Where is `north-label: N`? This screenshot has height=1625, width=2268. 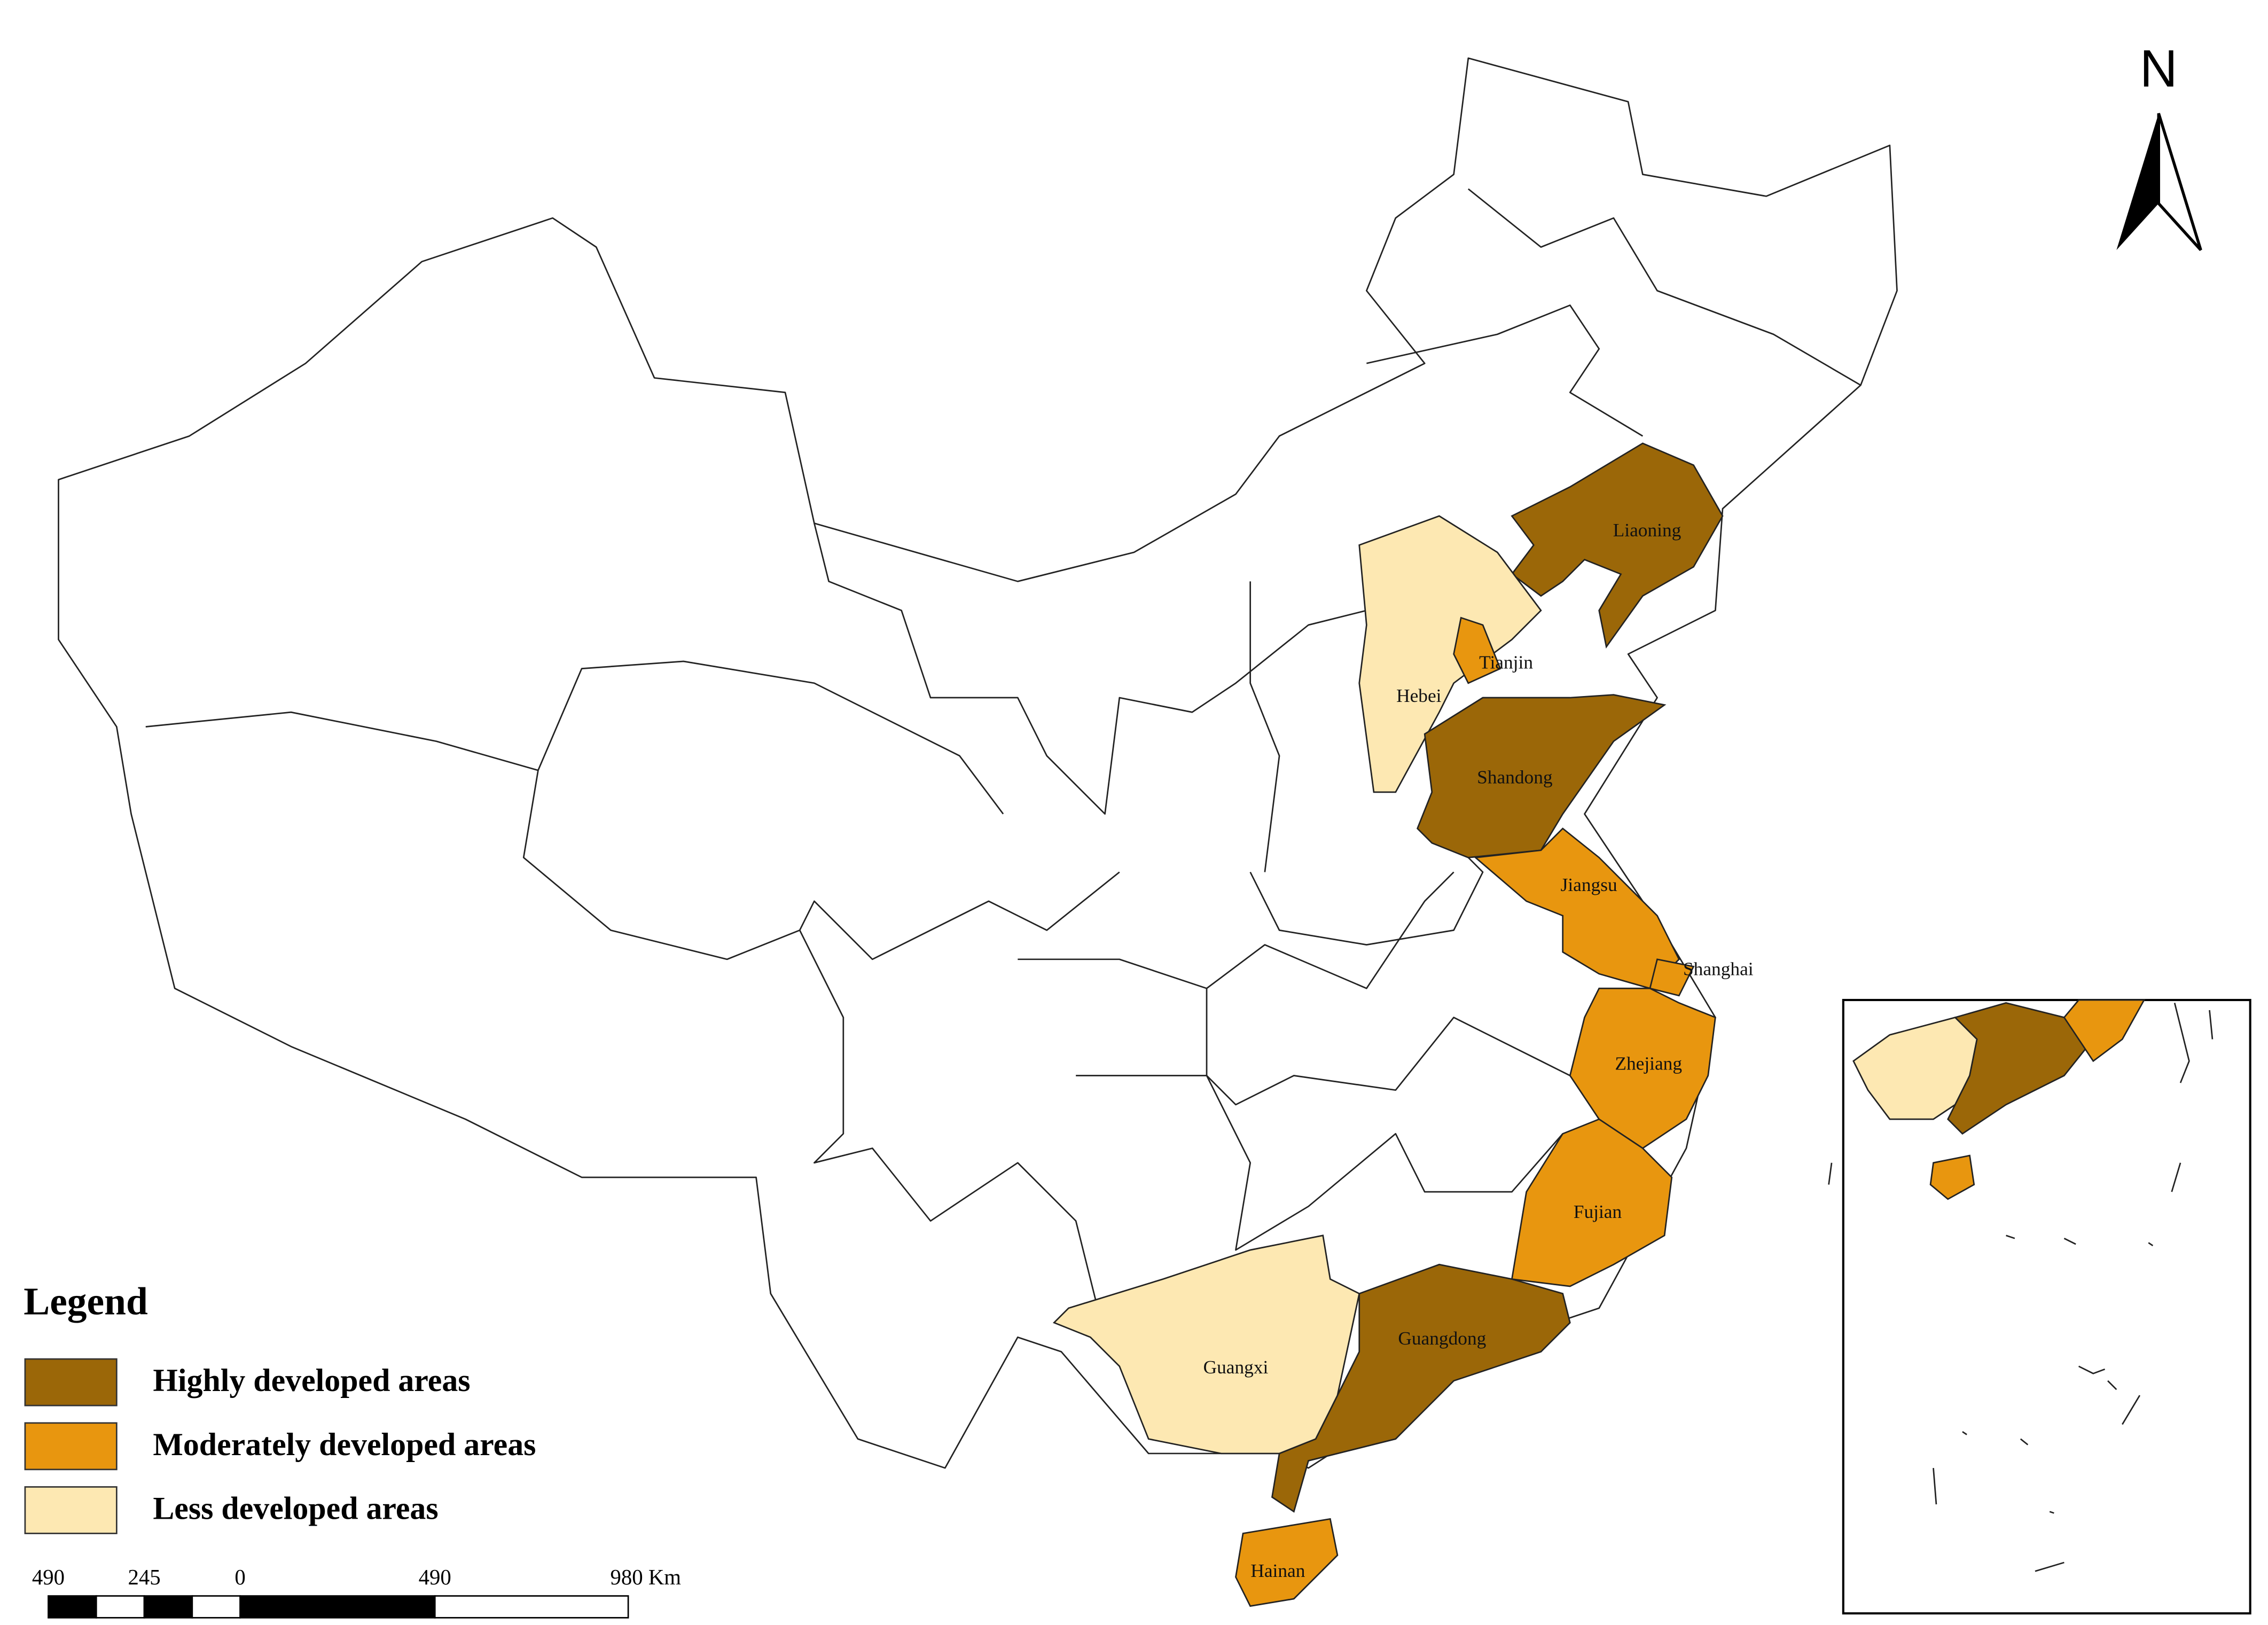 north-label: N is located at coordinates (2159, 68).